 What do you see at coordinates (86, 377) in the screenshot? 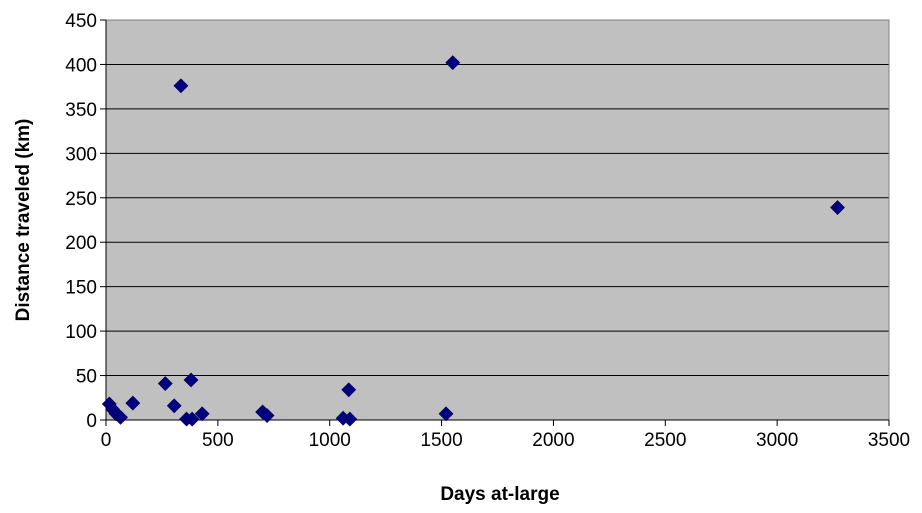
I see `y-tick-label: 50` at bounding box center [86, 377].